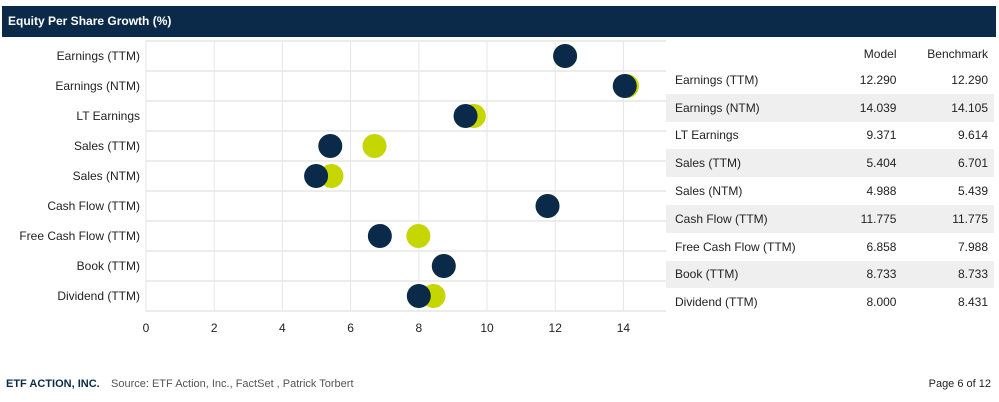 The width and height of the screenshot is (999, 402). What do you see at coordinates (755, 274) in the screenshot?
I see `row-label: Book (TTM)` at bounding box center [755, 274].